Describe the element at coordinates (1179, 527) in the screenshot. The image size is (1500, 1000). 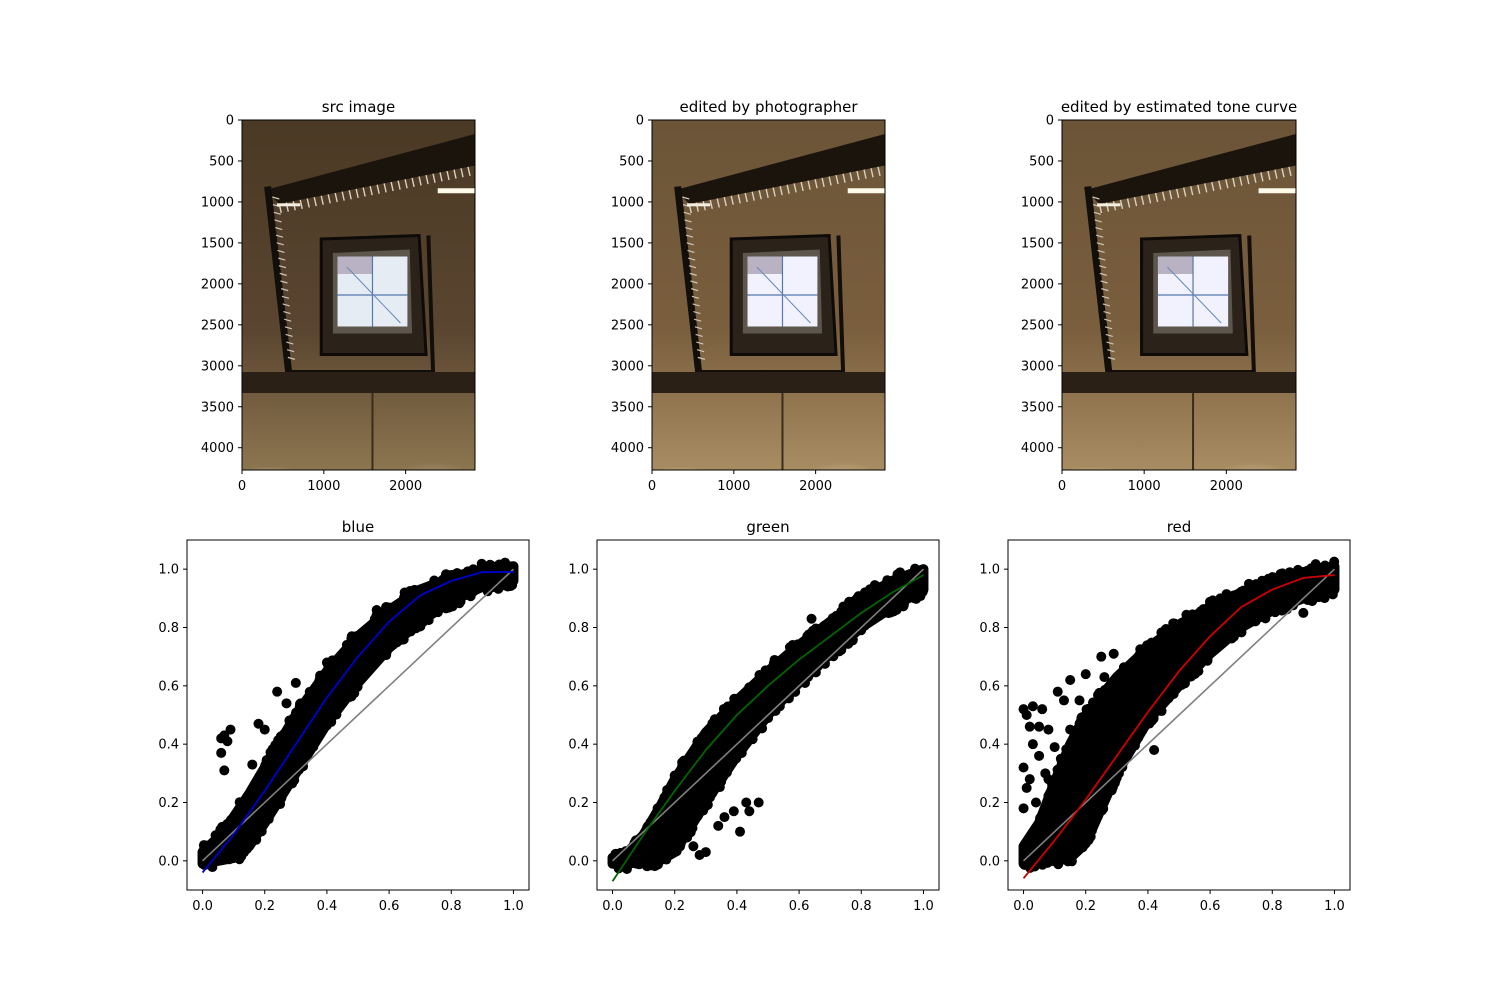
I see `scatter-panel-title: red` at that location.